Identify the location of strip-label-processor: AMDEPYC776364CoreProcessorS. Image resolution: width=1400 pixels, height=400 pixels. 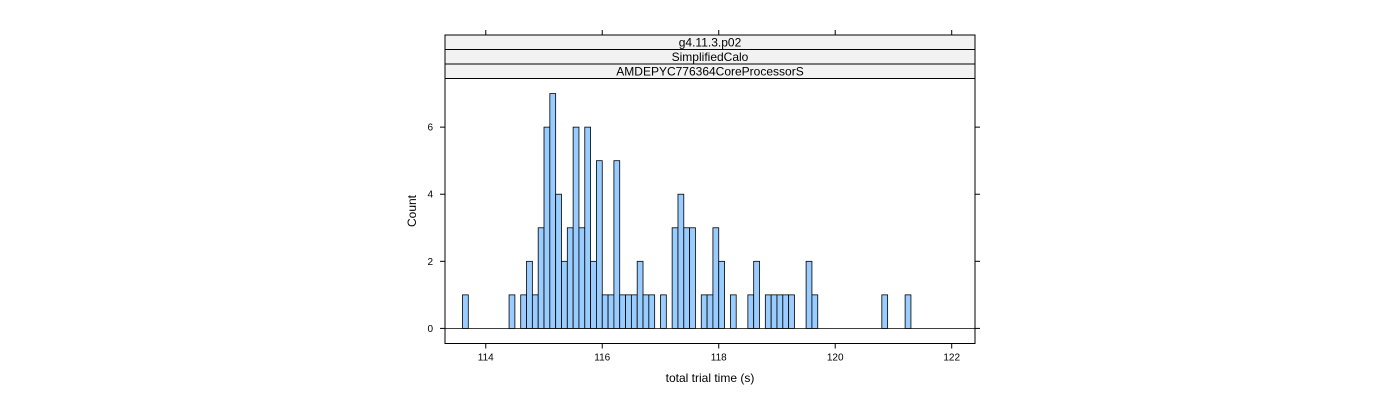
(709, 72).